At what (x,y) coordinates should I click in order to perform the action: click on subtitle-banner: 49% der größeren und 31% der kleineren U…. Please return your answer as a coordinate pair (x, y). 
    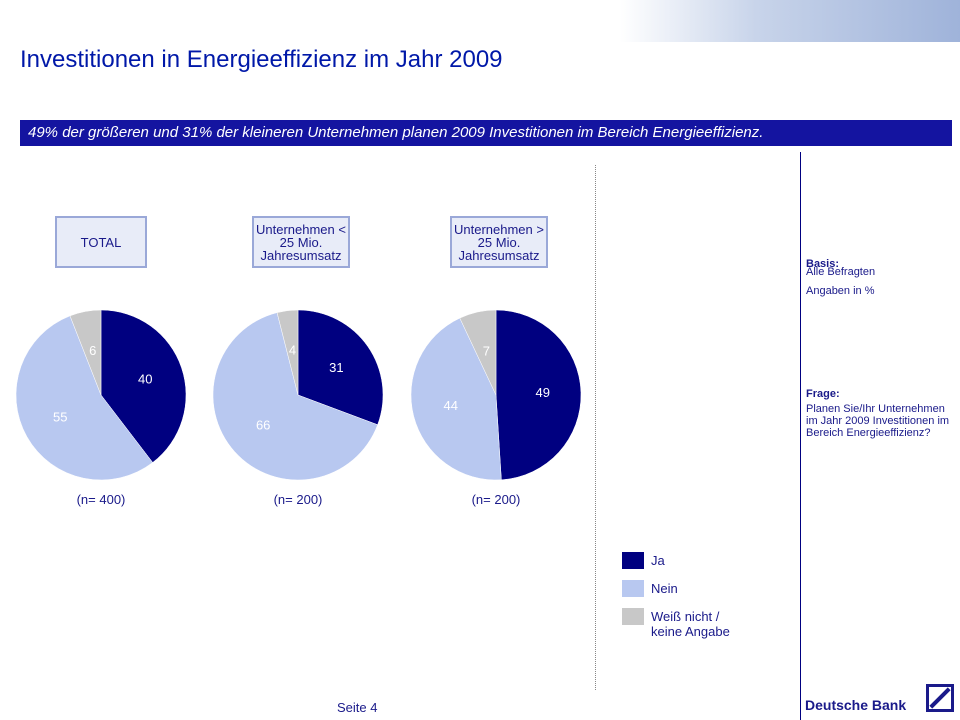
    Looking at the image, I should click on (486, 133).